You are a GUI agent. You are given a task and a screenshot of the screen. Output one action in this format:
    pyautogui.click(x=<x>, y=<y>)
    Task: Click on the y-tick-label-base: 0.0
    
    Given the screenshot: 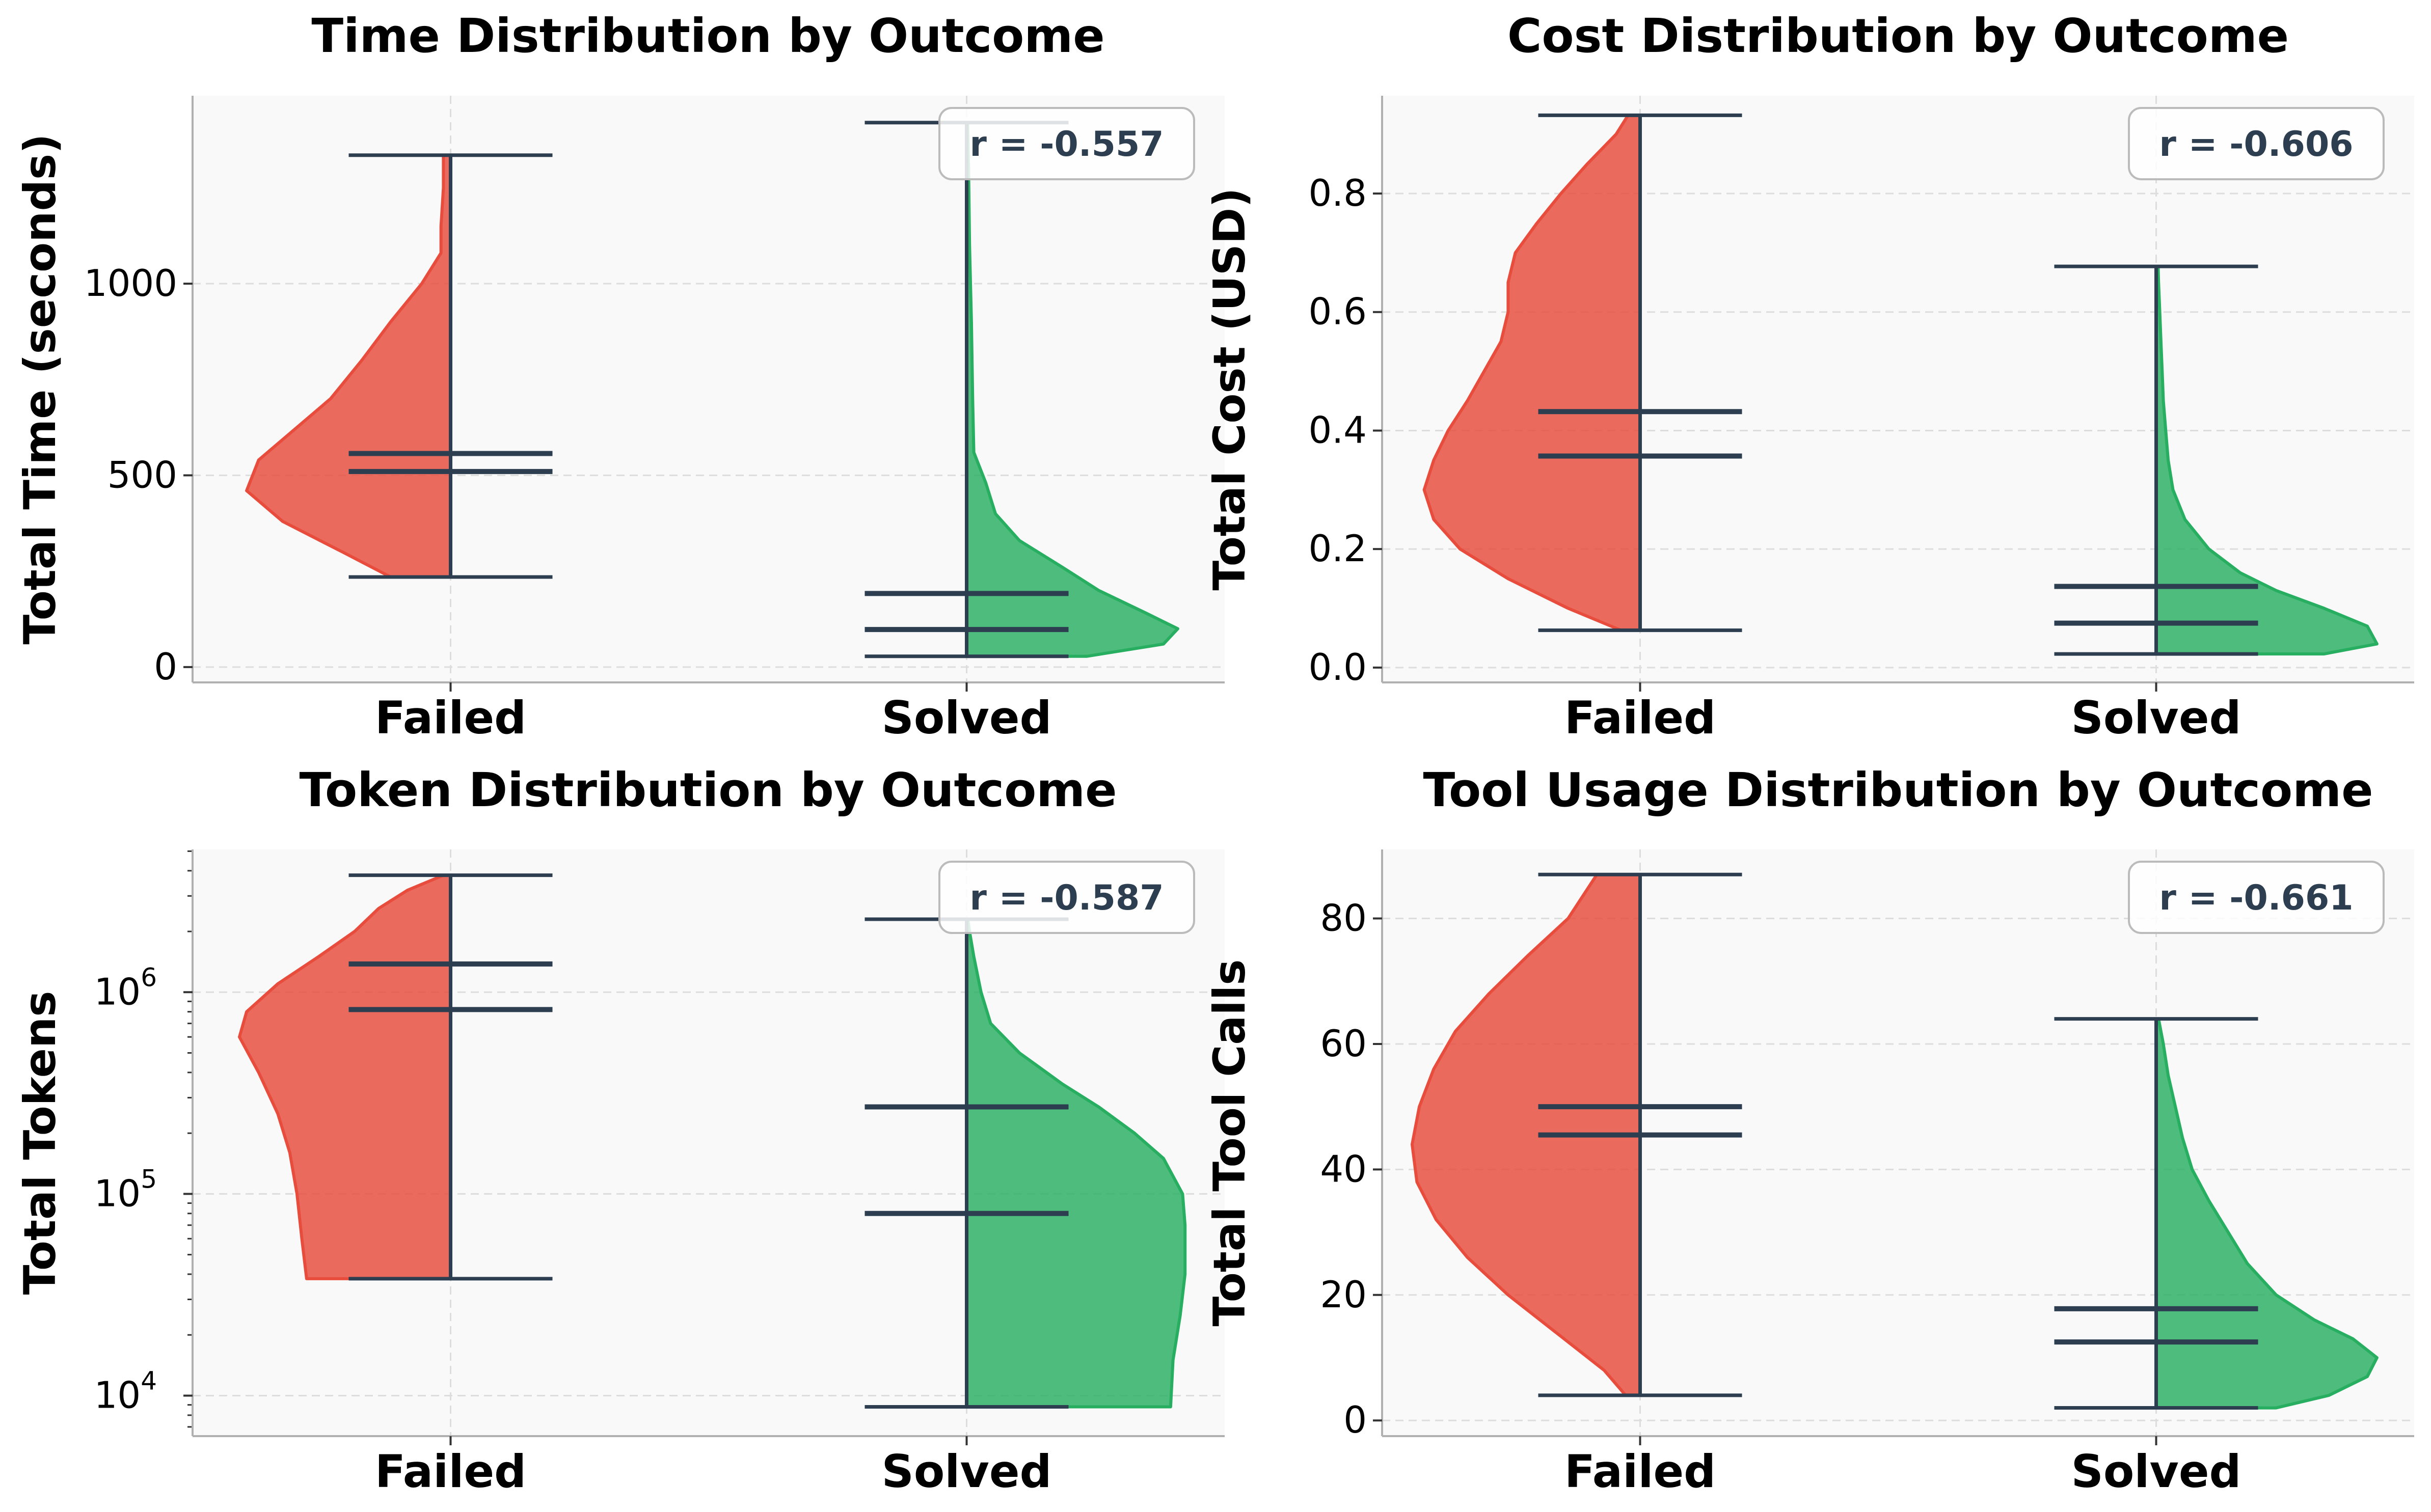 What is the action you would take?
    pyautogui.click(x=1337, y=667)
    